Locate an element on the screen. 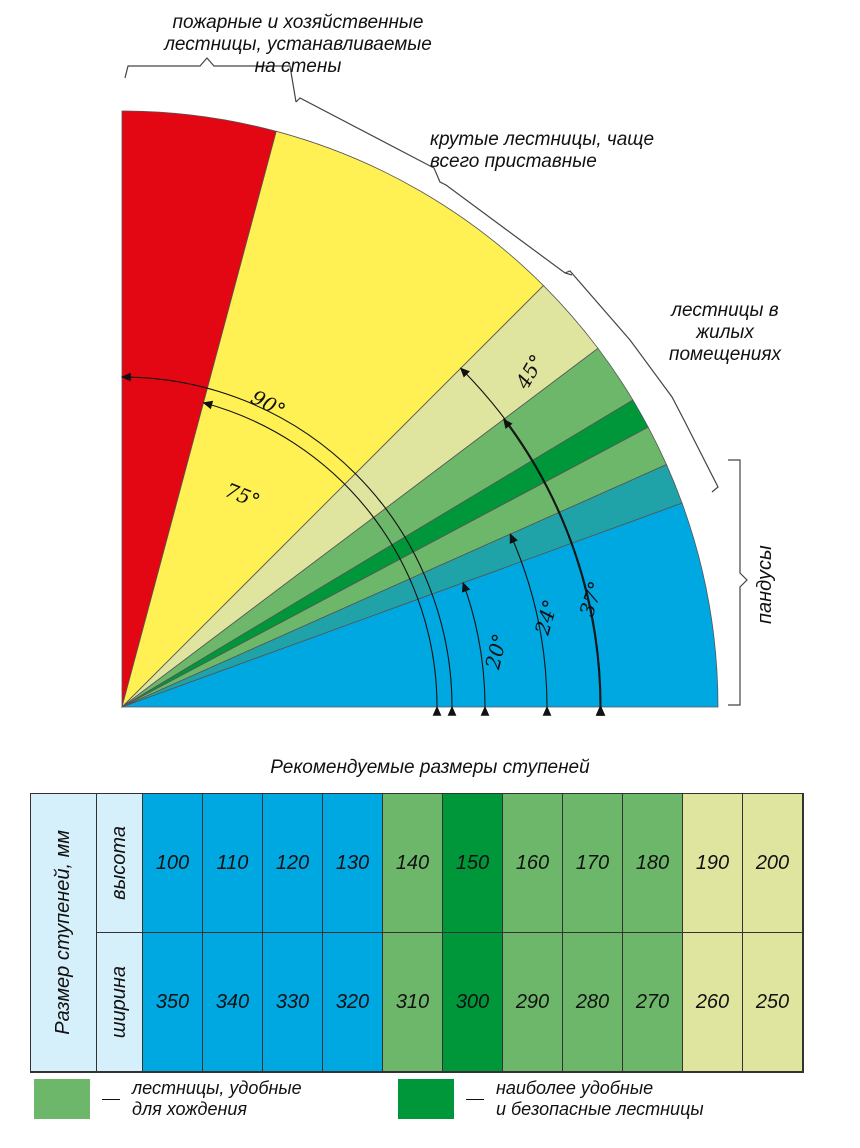 The width and height of the screenshot is (860, 1148). height-cell-160: 160 is located at coordinates (533, 863).